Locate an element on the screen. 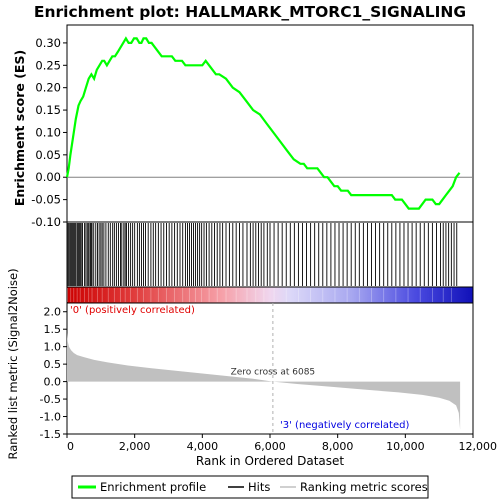 This screenshot has height=500, width=500. metric-y-tick-label: -1.5 is located at coordinates (50, 434).